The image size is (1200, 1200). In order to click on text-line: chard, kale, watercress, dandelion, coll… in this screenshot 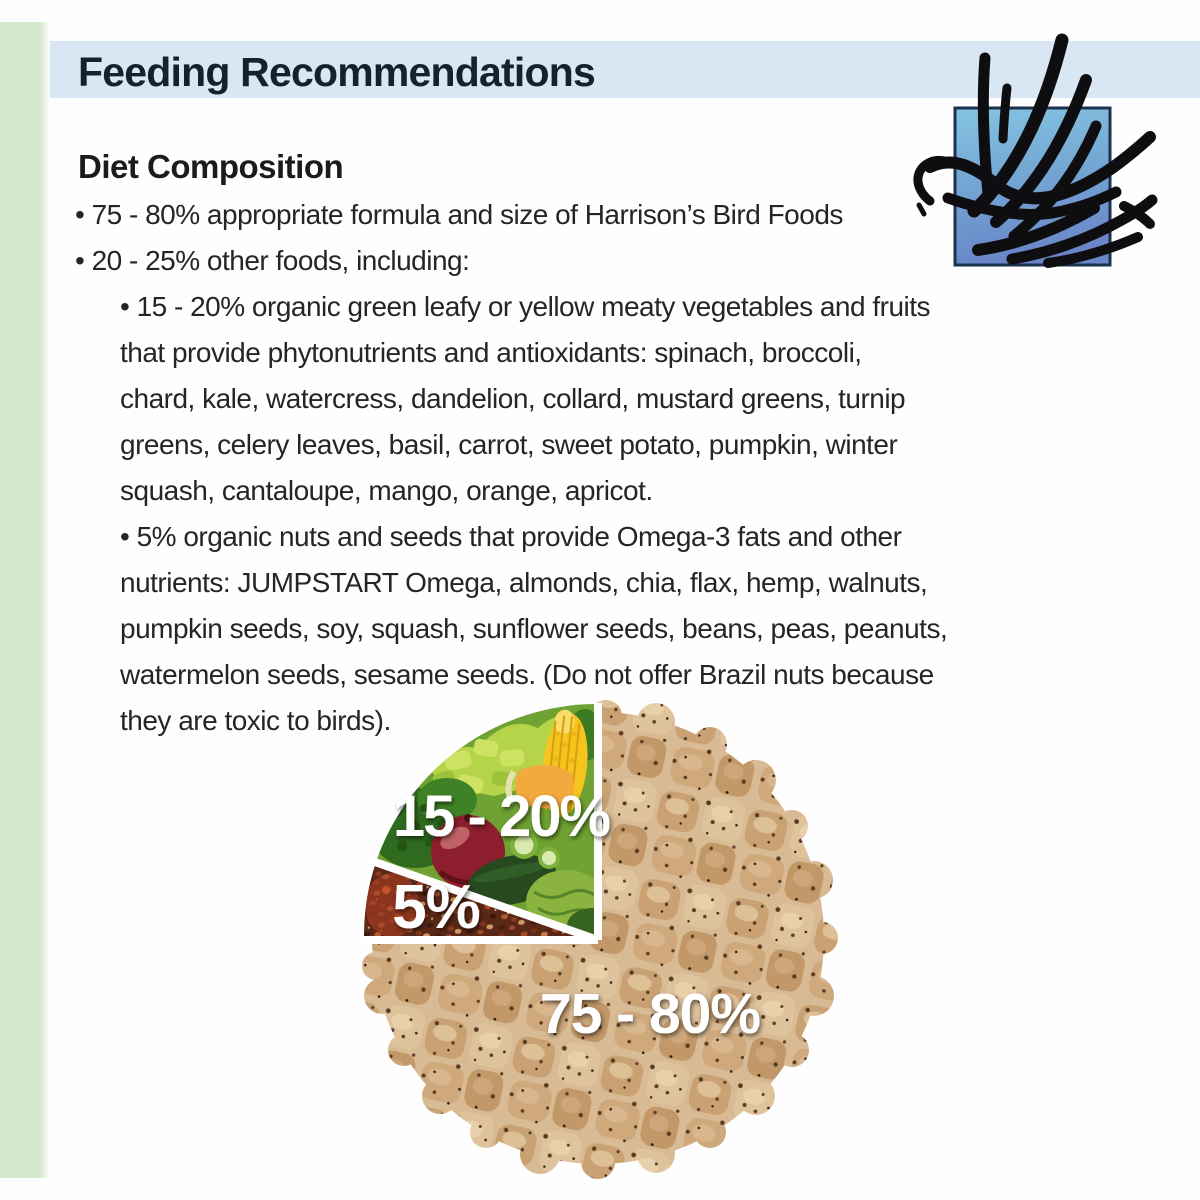, I will do `click(513, 398)`.